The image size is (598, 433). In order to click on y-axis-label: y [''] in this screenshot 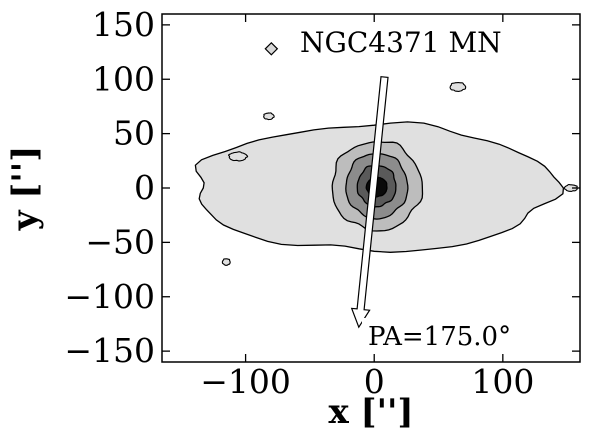, I will do `click(25, 189)`.